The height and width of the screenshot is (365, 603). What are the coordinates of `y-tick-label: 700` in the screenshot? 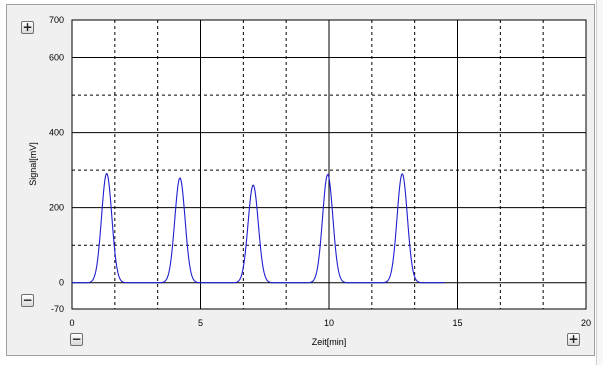 It's located at (56, 20).